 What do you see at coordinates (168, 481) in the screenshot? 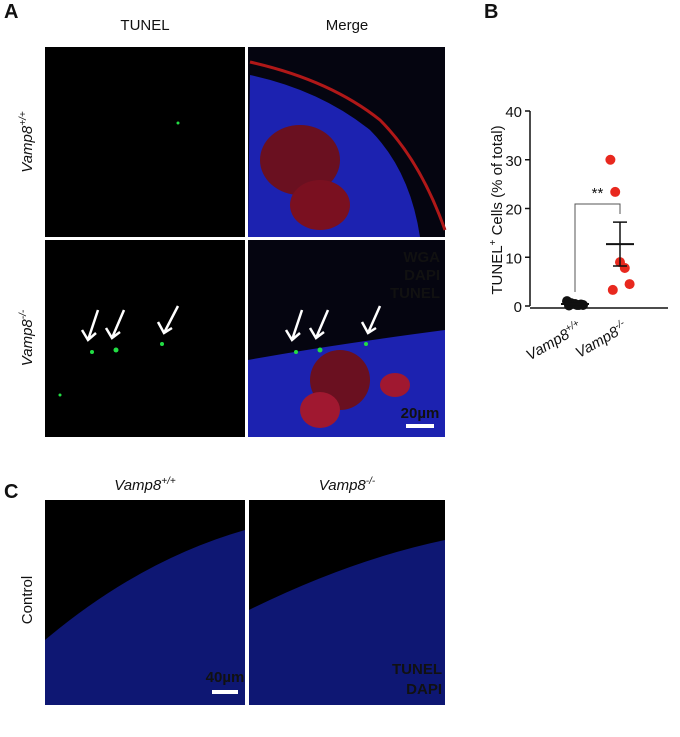
I see `column-header-sup: +/+` at bounding box center [168, 481].